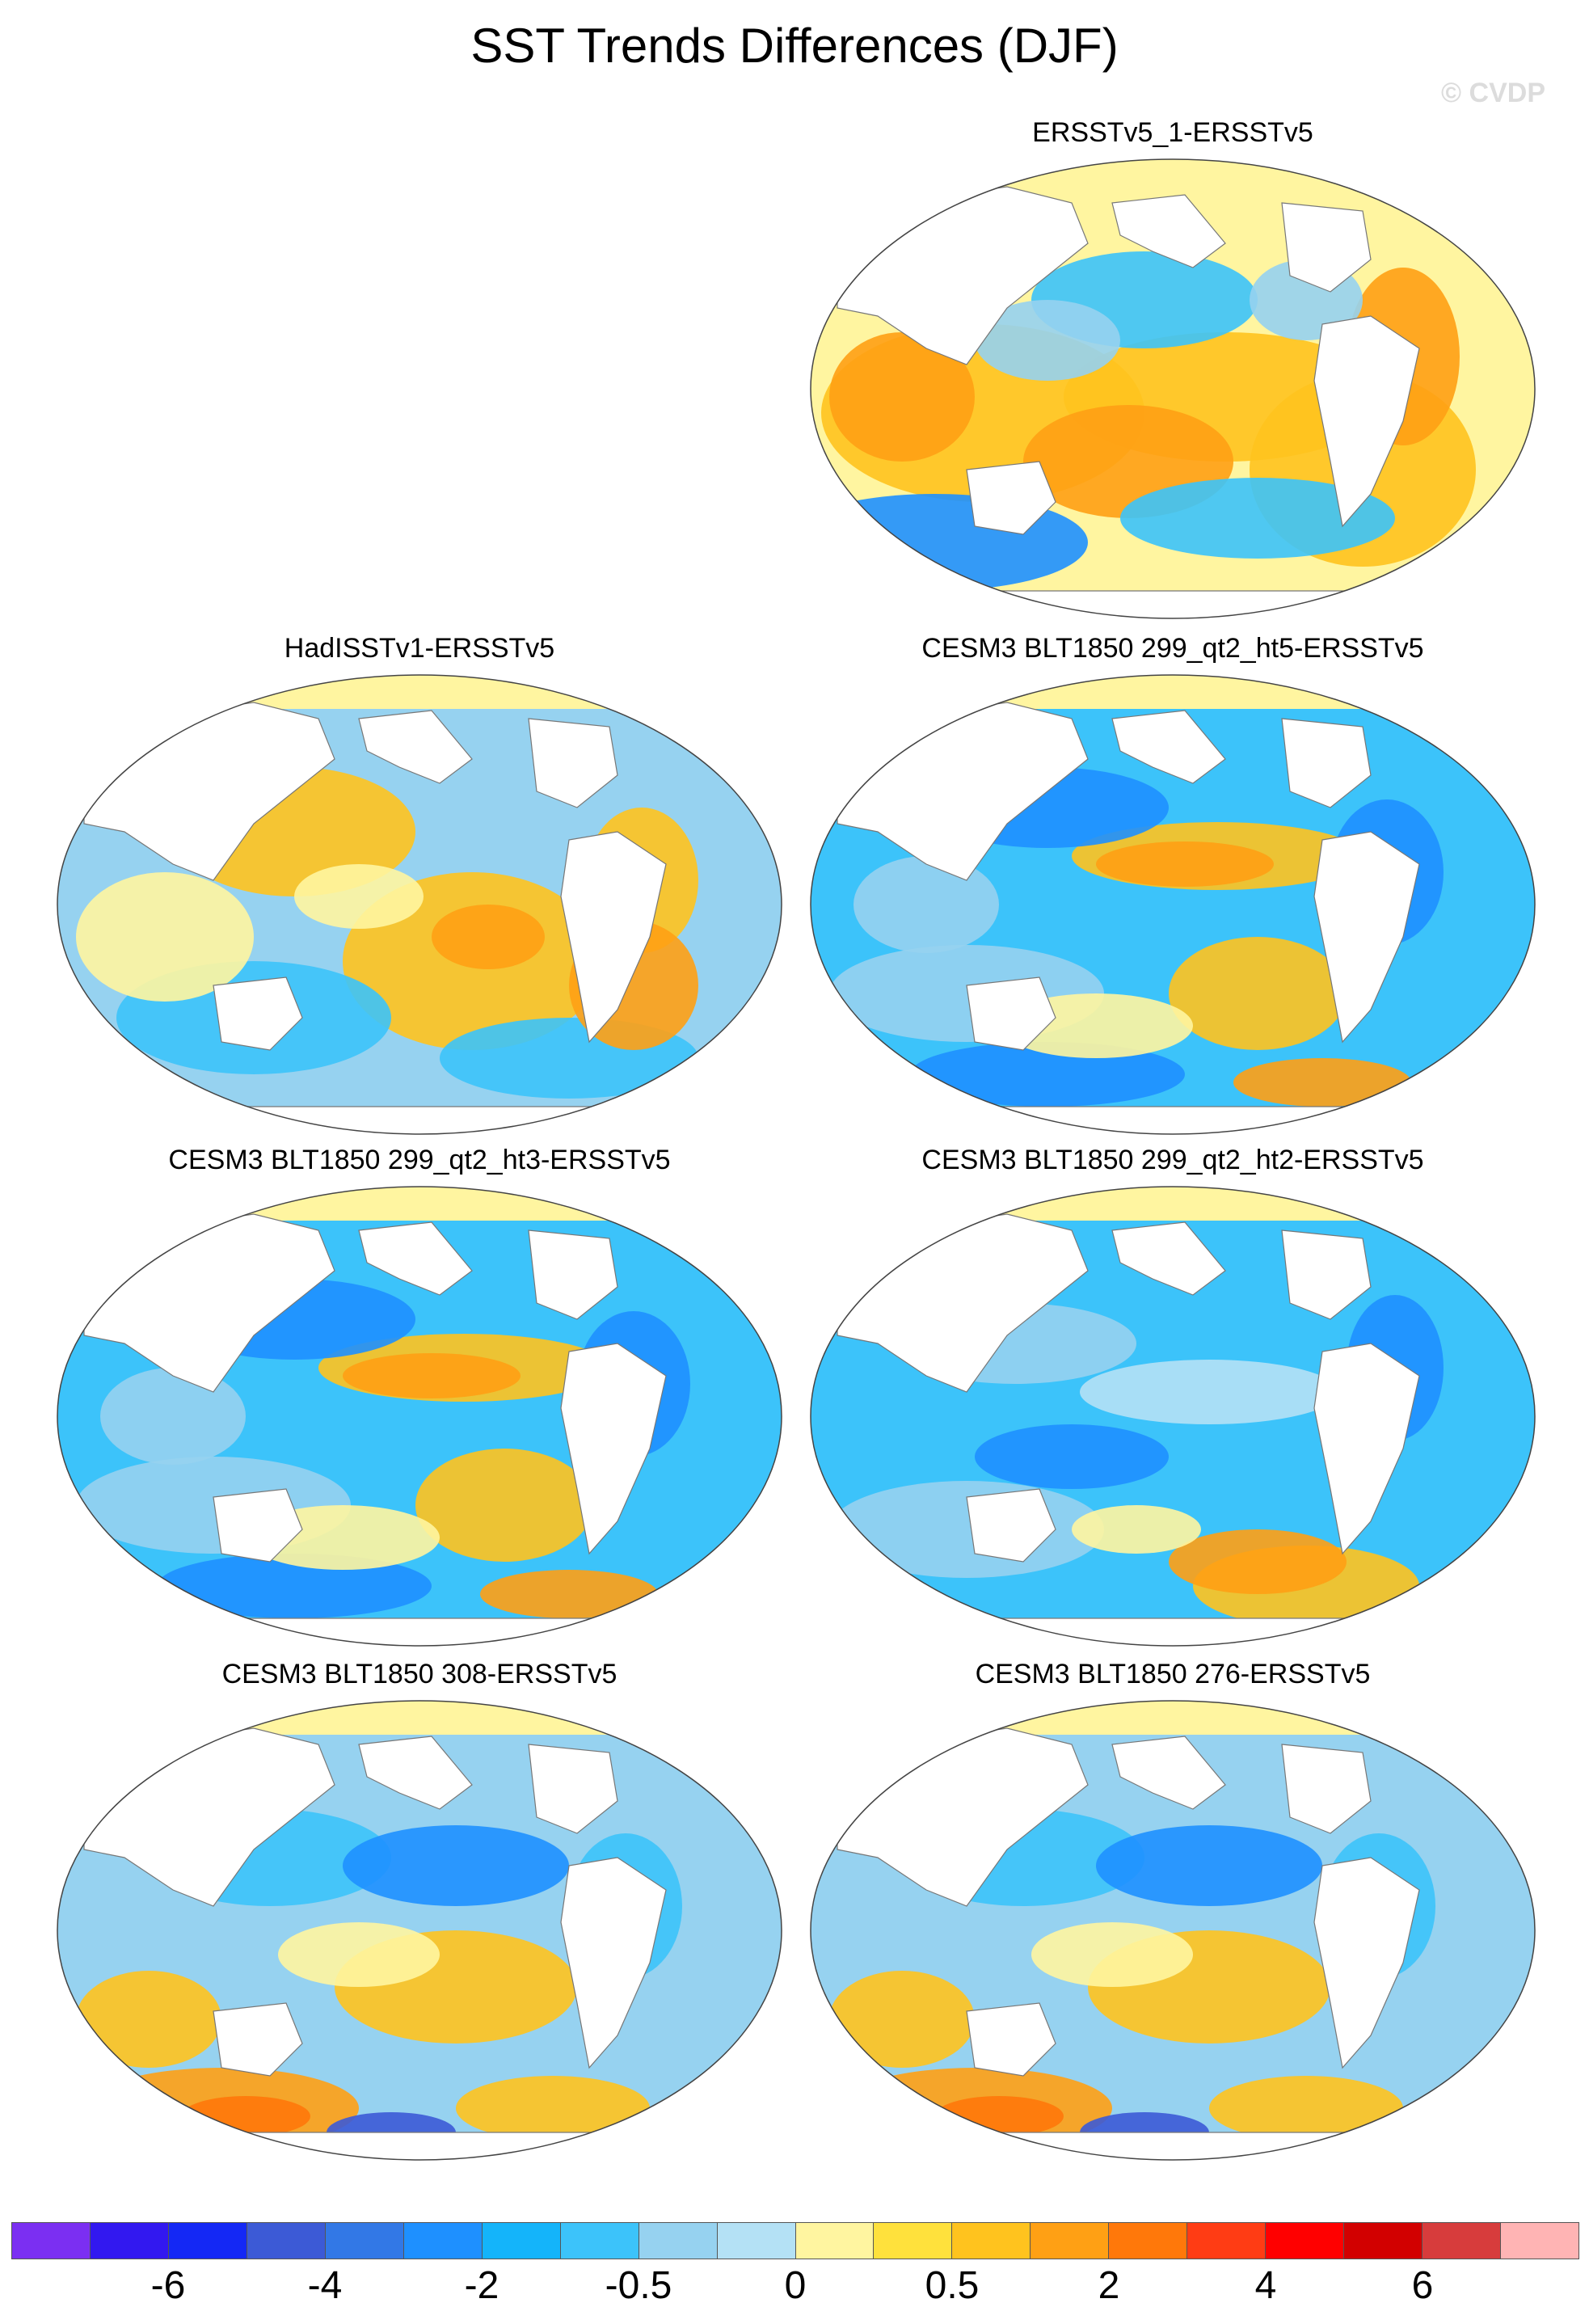 This screenshot has height=2324, width=1589. I want to click on colorbar-tick-label: -4, so click(325, 2285).